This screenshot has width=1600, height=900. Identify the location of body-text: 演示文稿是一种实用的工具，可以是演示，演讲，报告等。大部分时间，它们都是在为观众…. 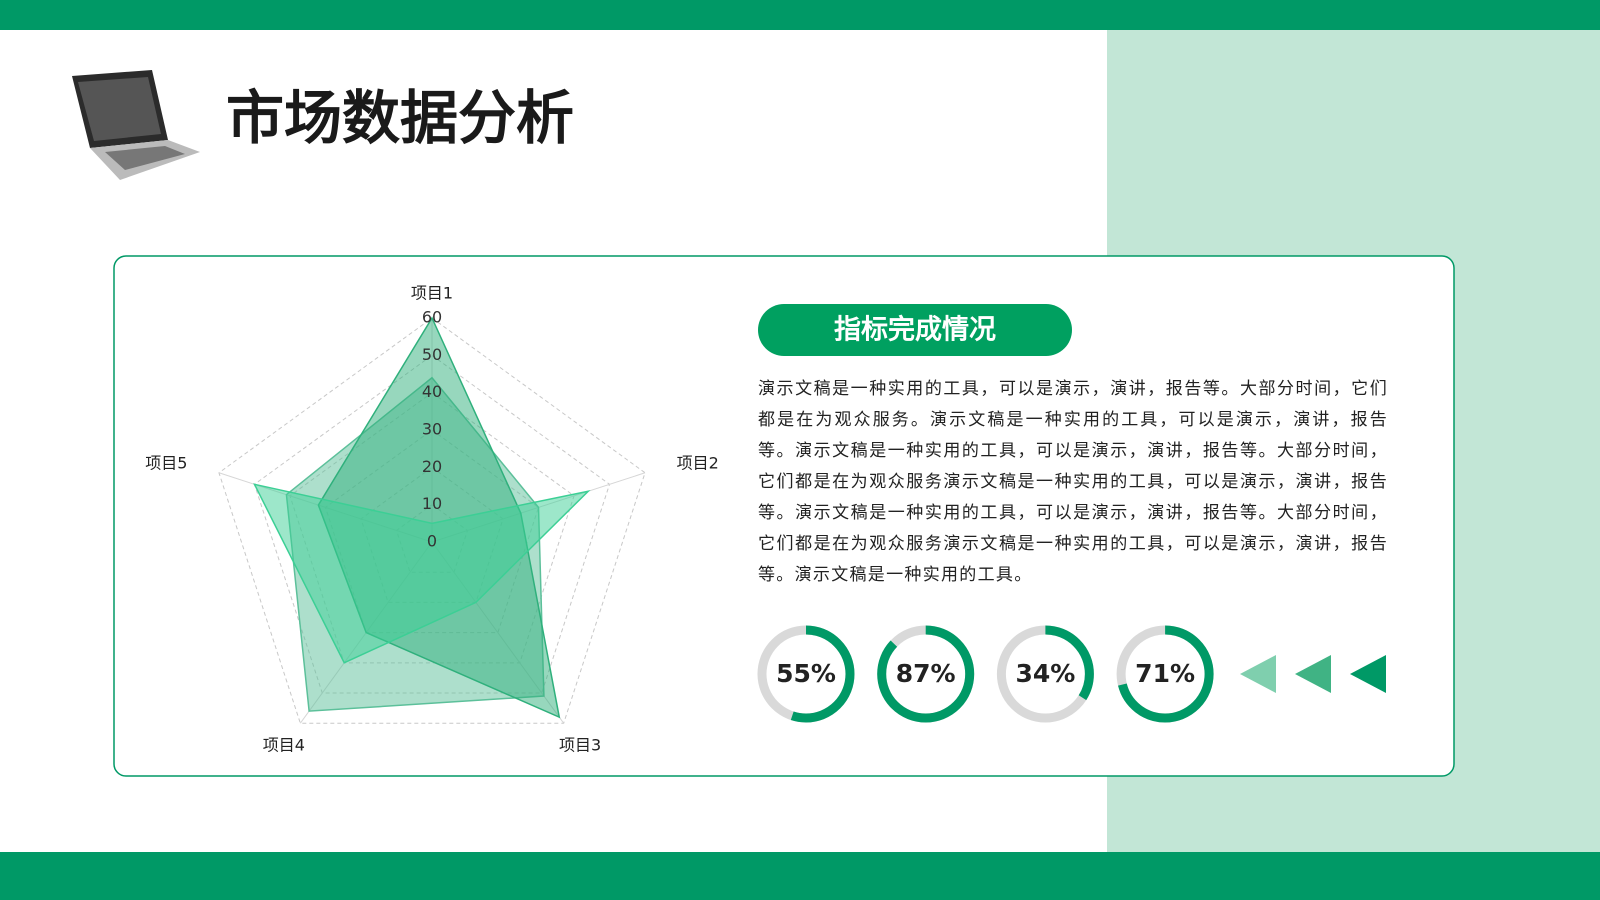
(1073, 482).